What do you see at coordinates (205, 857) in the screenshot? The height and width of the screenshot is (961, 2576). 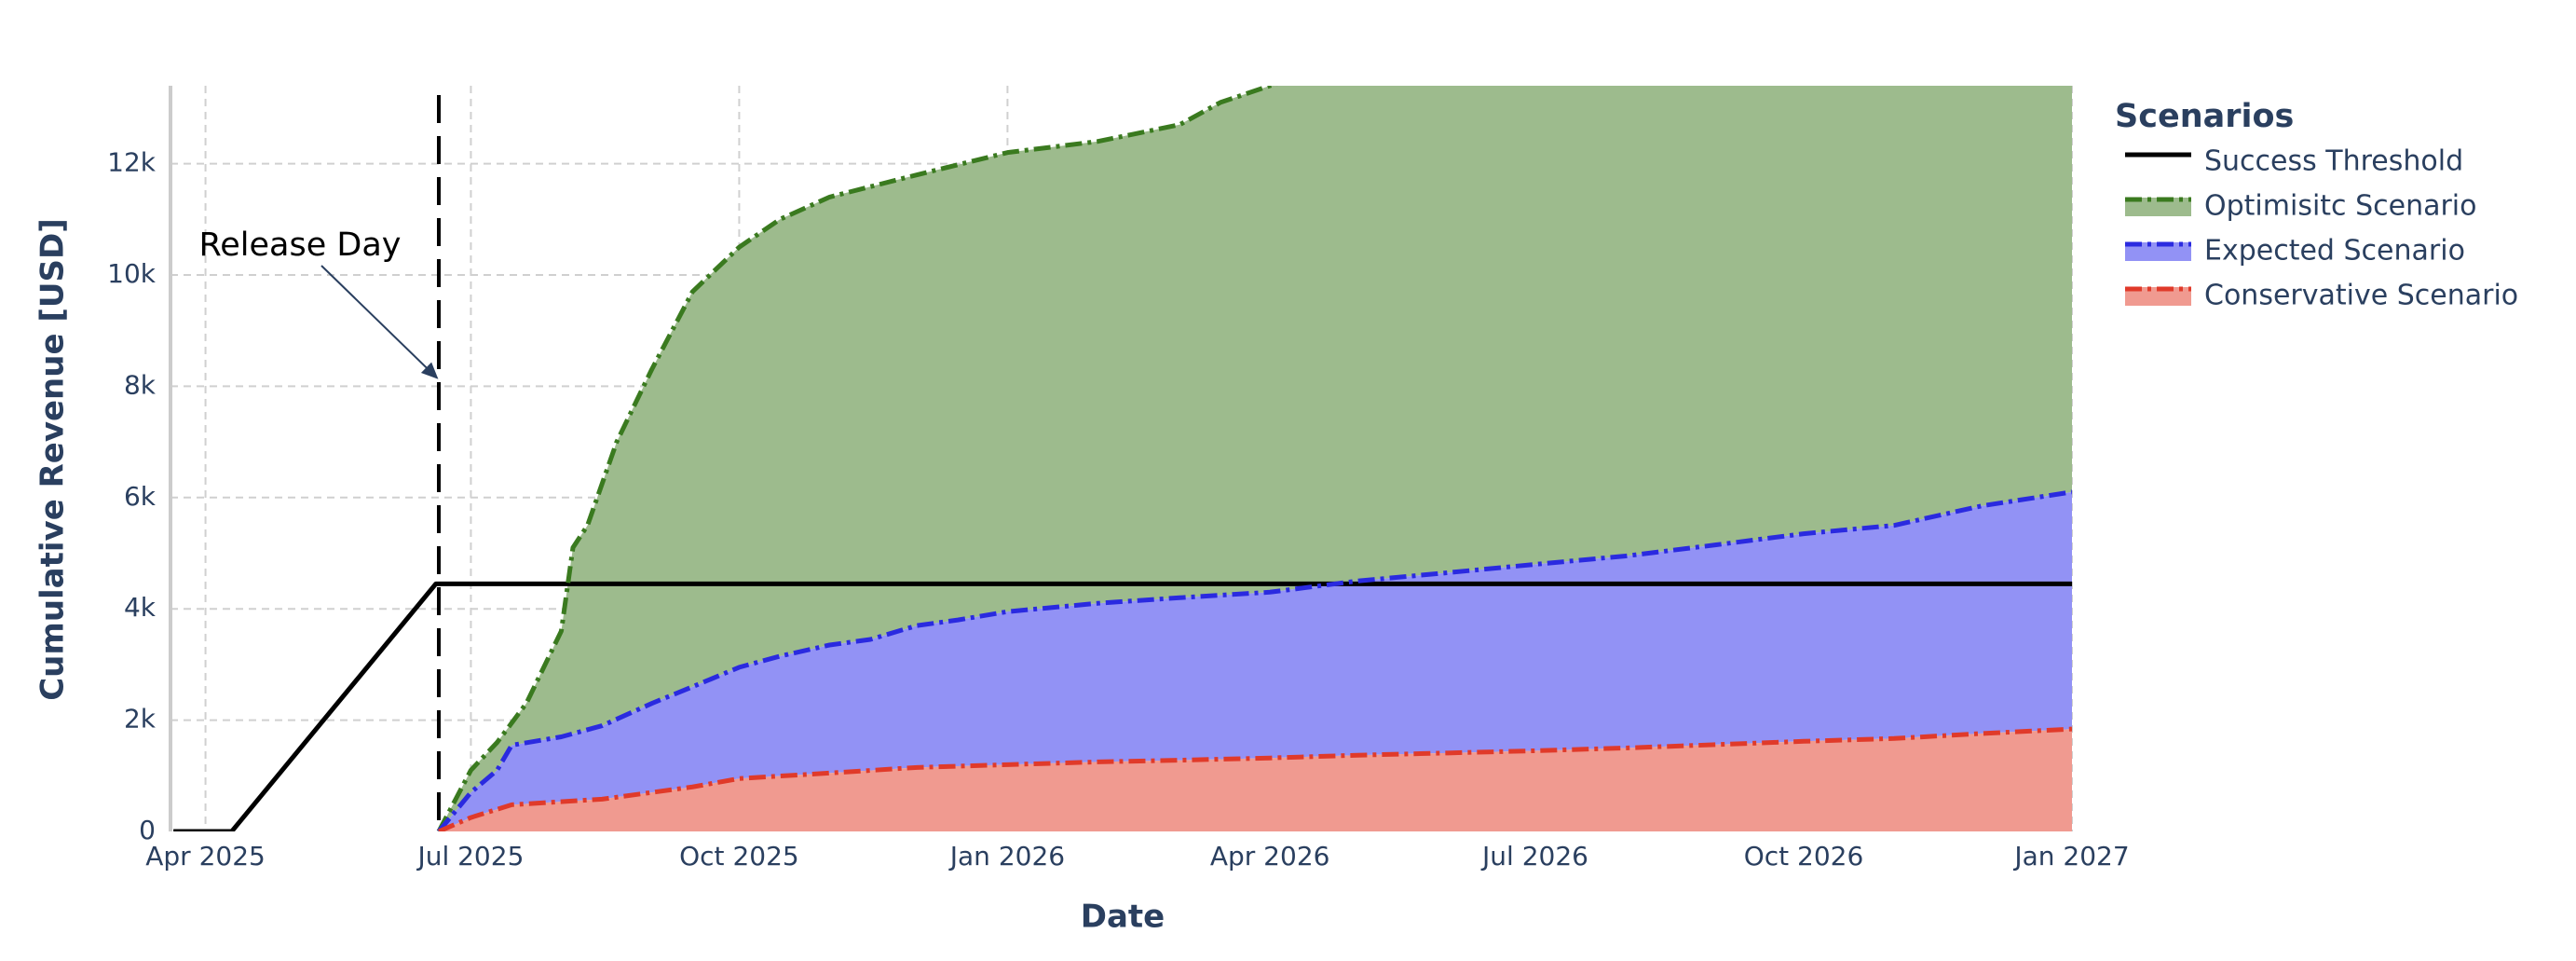 I see `x-tick-label: Apr 2025` at bounding box center [205, 857].